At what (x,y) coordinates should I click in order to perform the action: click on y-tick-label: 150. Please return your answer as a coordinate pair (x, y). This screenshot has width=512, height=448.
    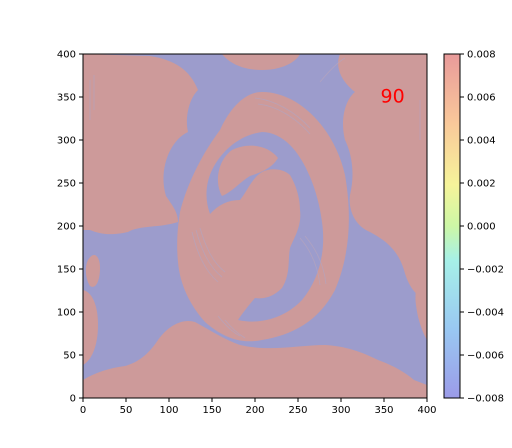
    Looking at the image, I should click on (66, 270).